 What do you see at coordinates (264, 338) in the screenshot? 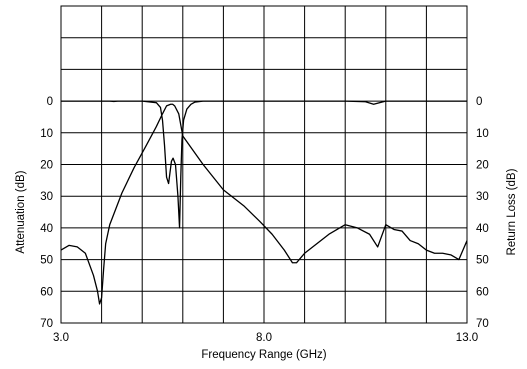
I see `x-tick-label: 8.0` at bounding box center [264, 338].